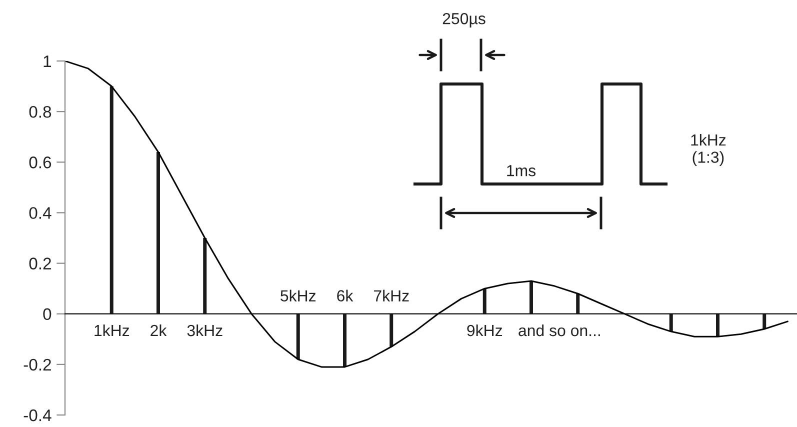 This screenshot has width=797, height=427. Describe the element at coordinates (158, 330) in the screenshot. I see `x-tick-label: 2k` at that location.